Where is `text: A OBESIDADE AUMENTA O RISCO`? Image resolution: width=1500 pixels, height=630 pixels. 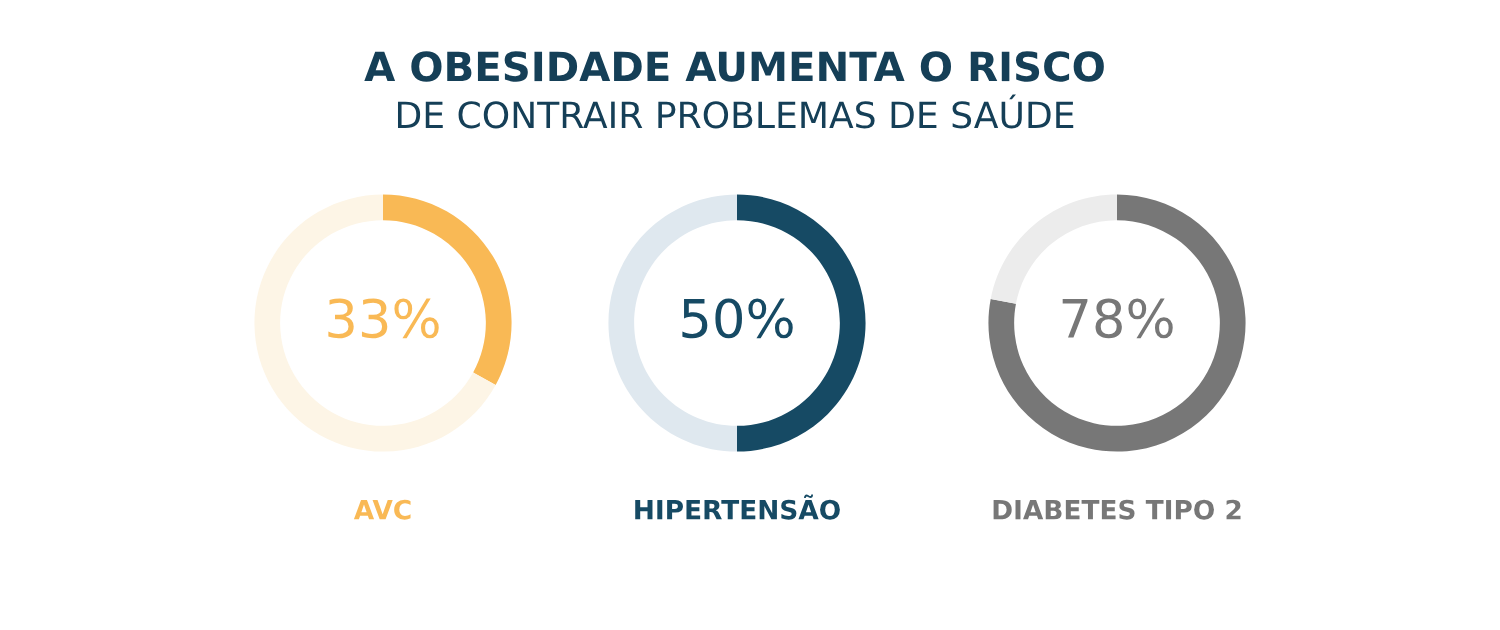 text: A OBESIDADE AUMENTA O RISCO is located at coordinates (734, 66).